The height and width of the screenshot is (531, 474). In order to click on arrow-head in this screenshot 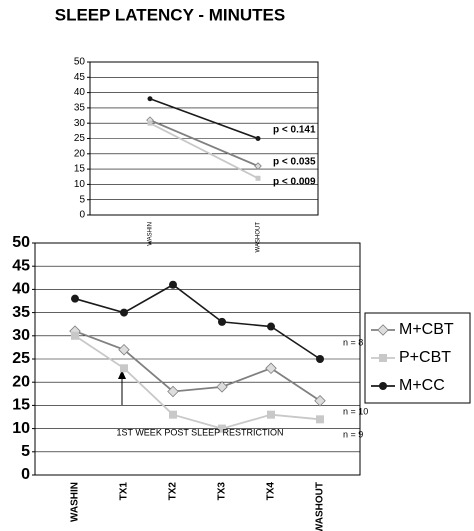, I will do `click(122, 374)`.